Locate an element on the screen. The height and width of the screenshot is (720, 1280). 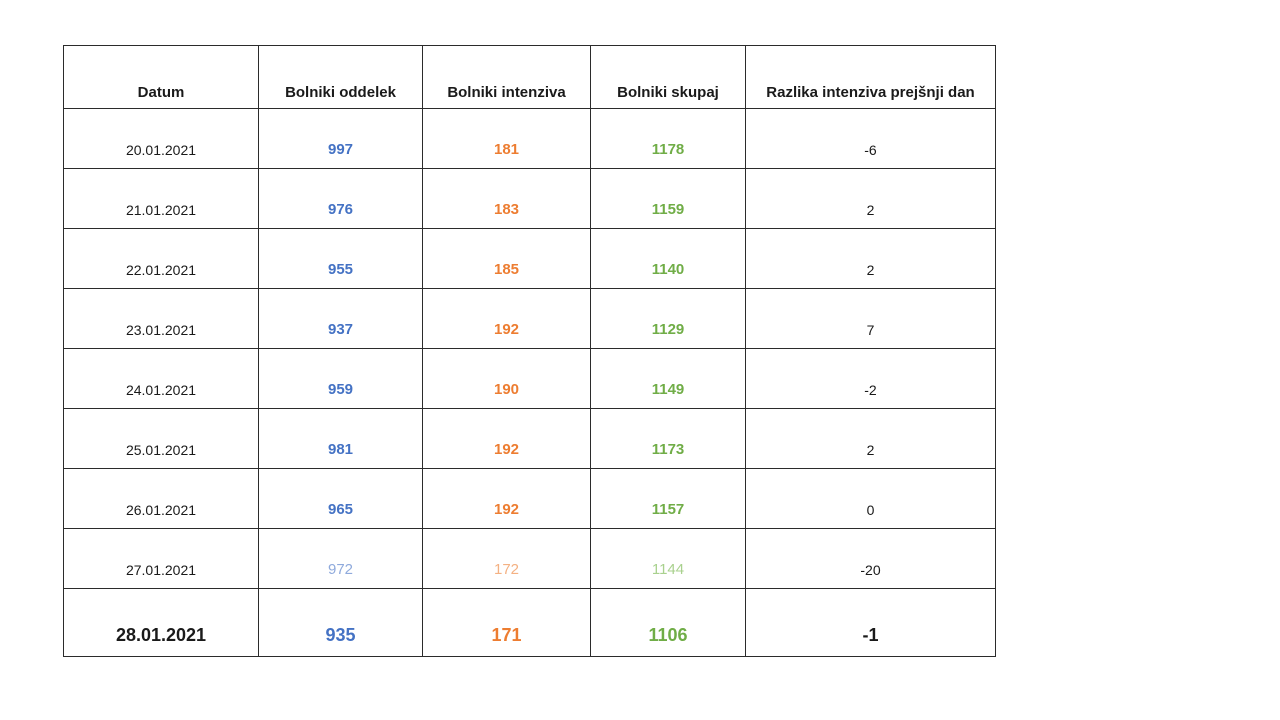
table-row: 23.01.2021 937 192 1129 7 is located at coordinates (529, 318).